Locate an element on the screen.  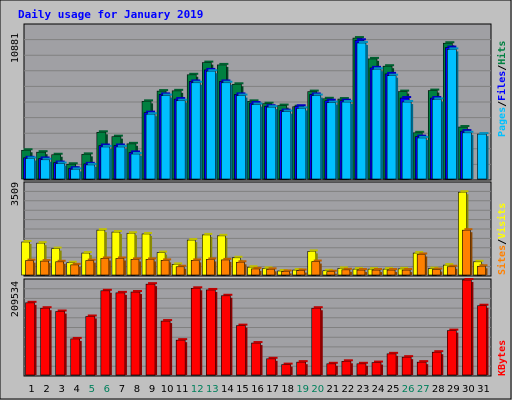
x-label-day-30: 30 is located at coordinates (468, 389).